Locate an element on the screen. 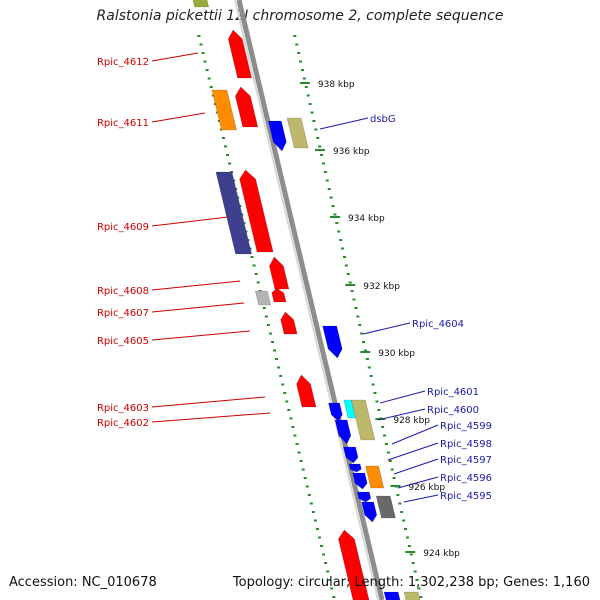 The width and height of the screenshot is (600, 600). kbp-label: 934 kbp is located at coordinates (366, 219).